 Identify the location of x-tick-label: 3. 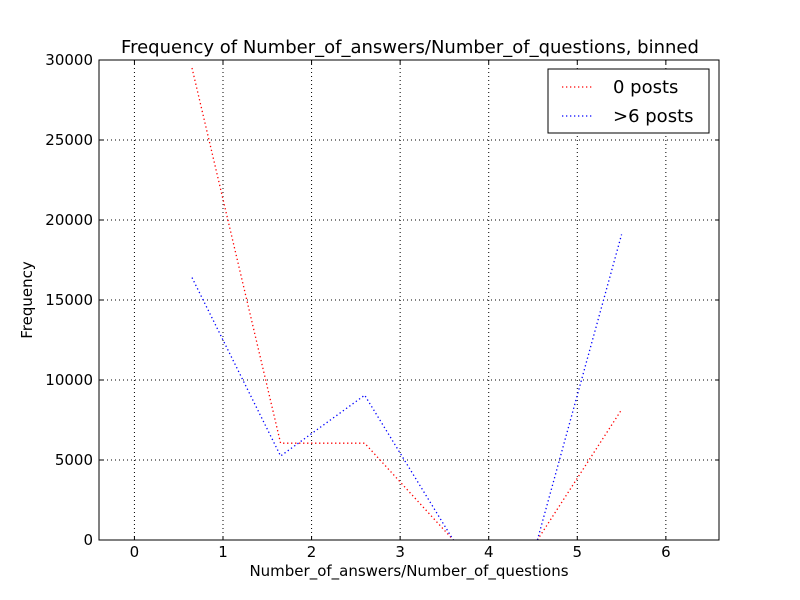
(400, 552).